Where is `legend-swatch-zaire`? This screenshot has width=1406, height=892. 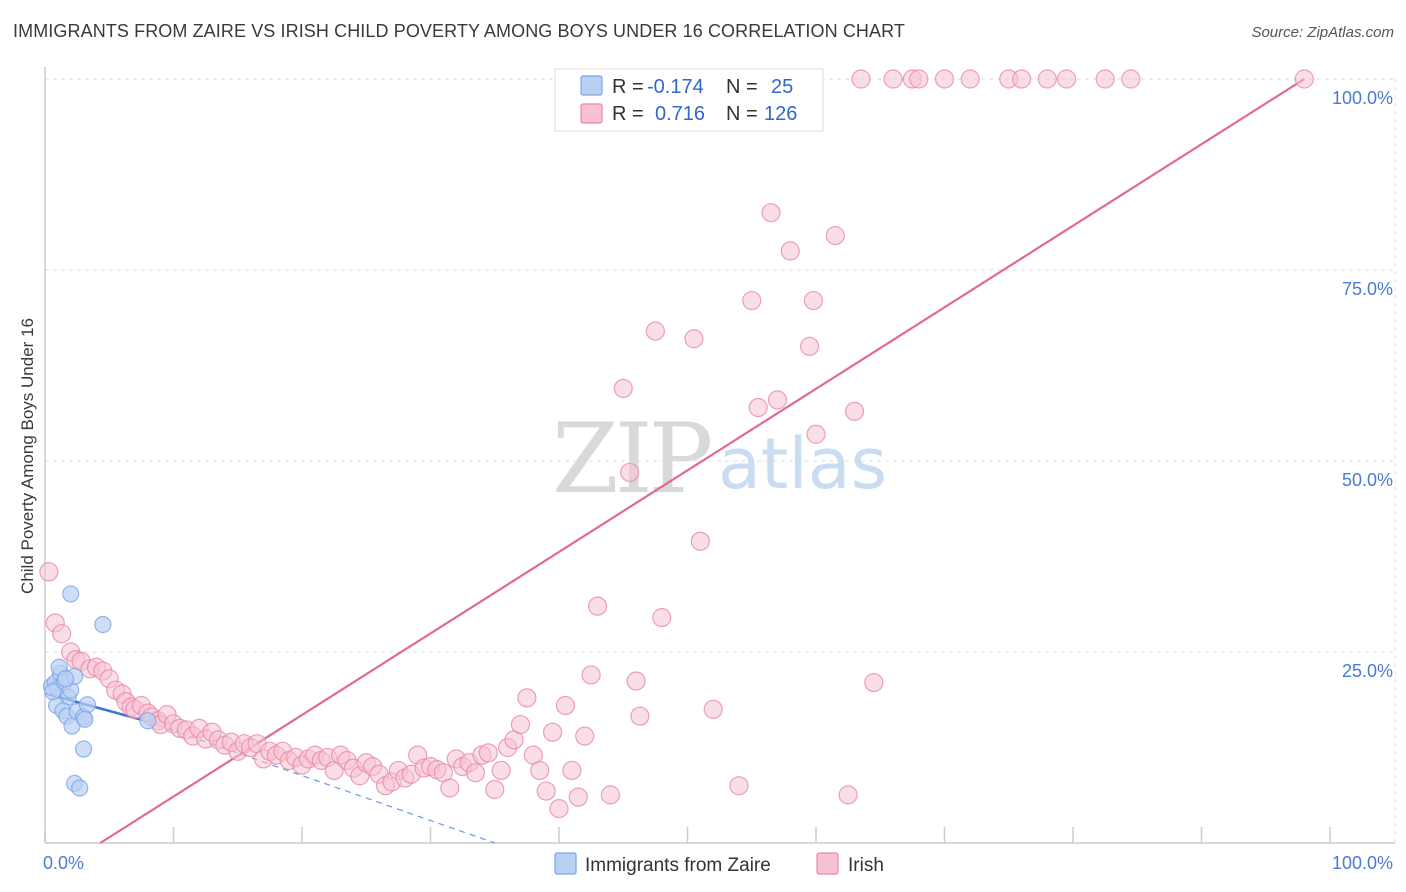 legend-swatch-zaire is located at coordinates (591, 85).